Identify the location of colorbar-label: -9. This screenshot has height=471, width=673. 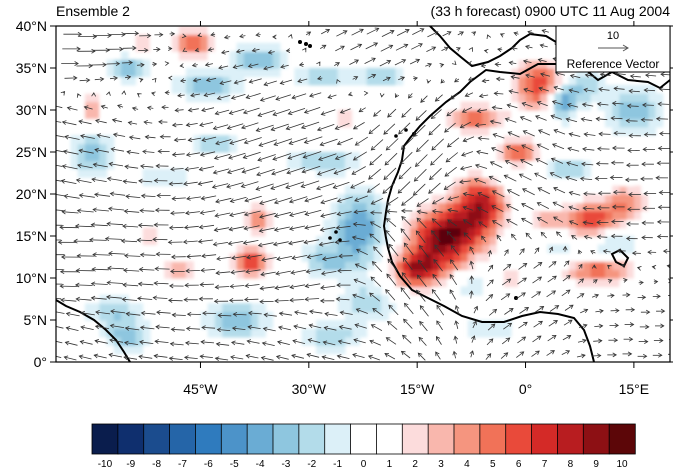
(130, 464).